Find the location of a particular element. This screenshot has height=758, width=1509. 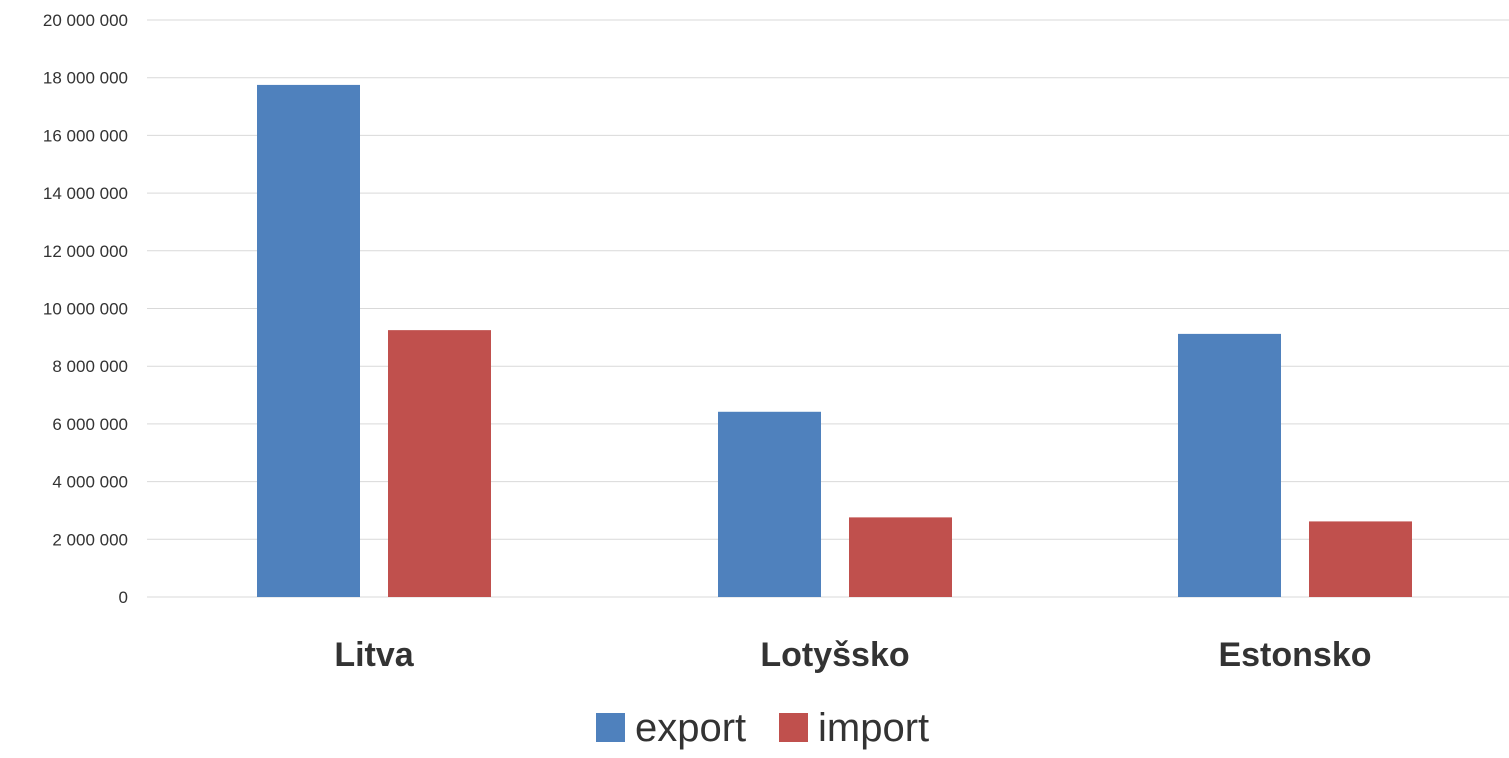

x-category-label: Lotyšsko is located at coordinates (834, 655).